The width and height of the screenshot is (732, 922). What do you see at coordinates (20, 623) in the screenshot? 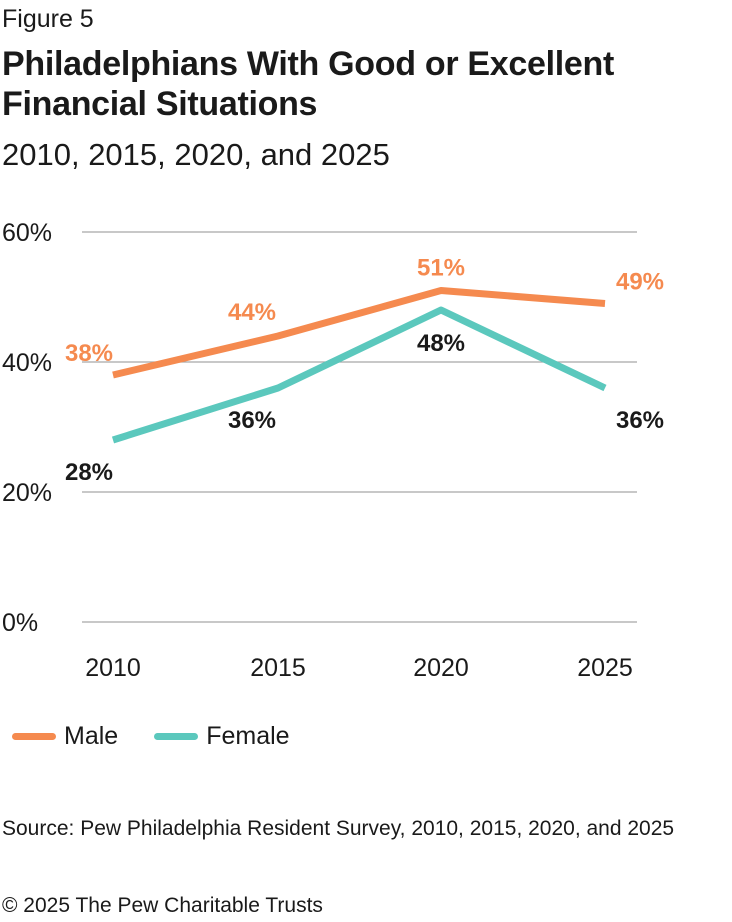
I see `y-tick-label: 0%` at bounding box center [20, 623].